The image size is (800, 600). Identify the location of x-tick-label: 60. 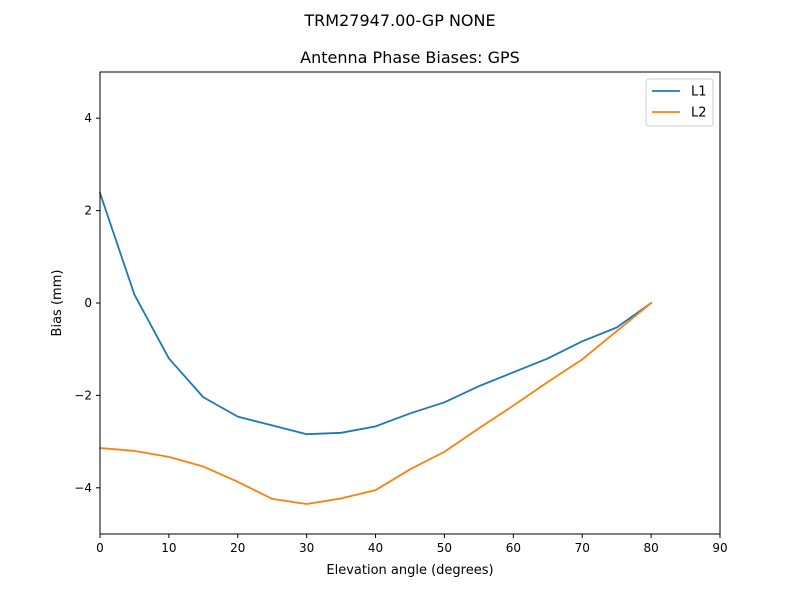
(513, 548).